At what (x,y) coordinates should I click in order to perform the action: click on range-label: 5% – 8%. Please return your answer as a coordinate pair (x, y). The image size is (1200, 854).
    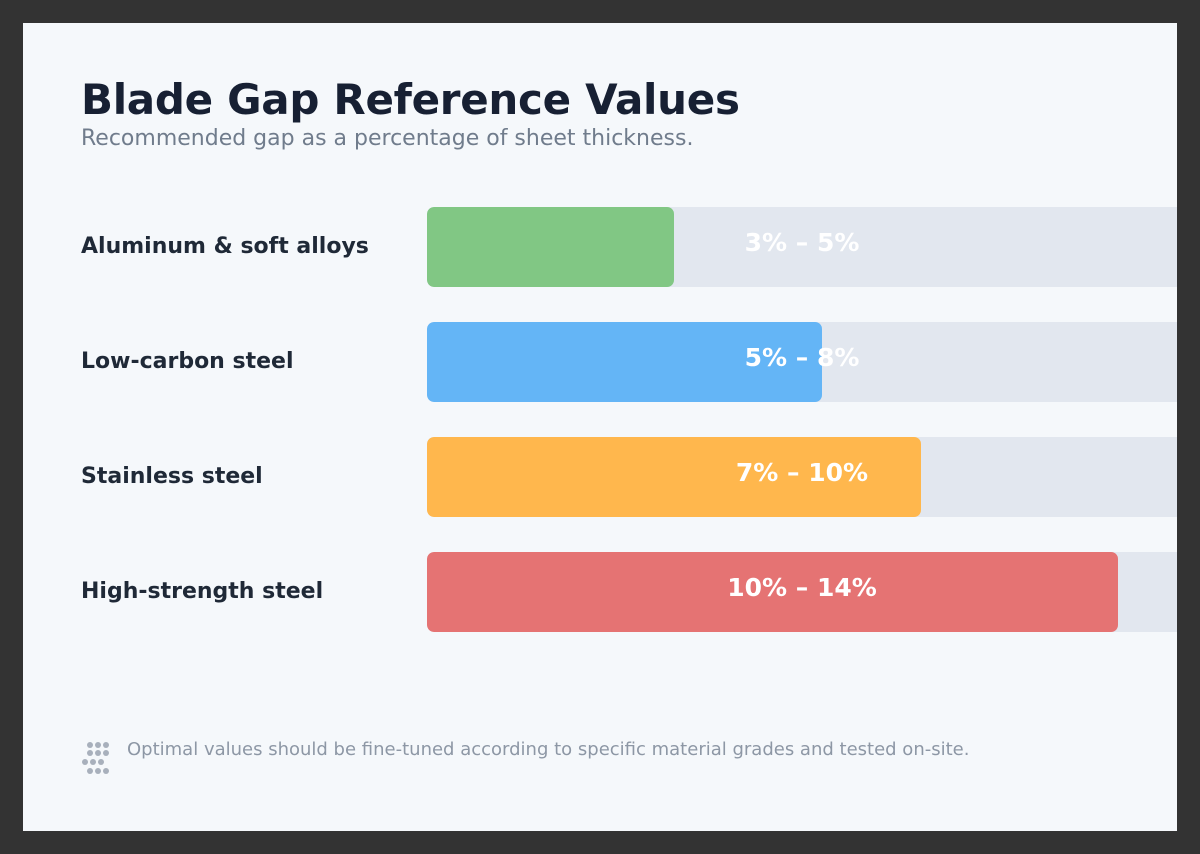
    Looking at the image, I should click on (802, 357).